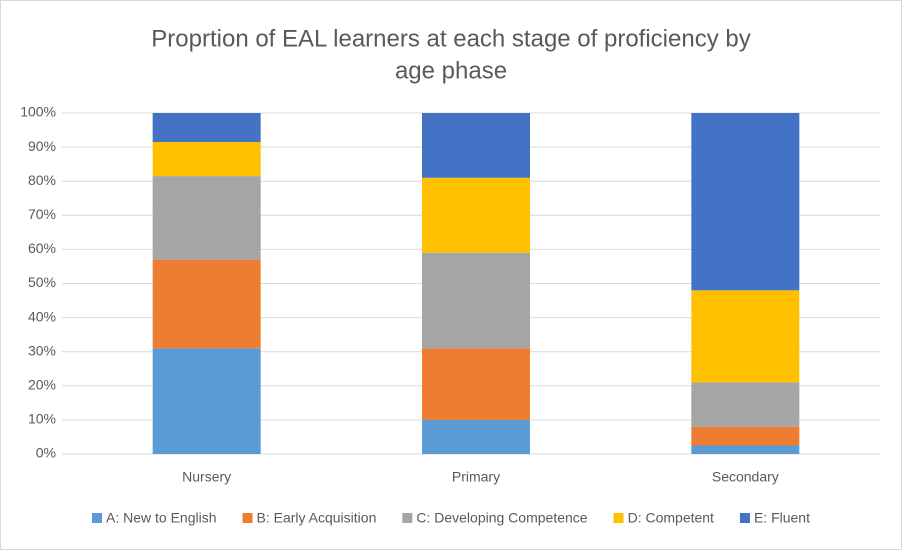  Describe the element at coordinates (38, 112) in the screenshot. I see `y-tick-label: 100%` at that location.